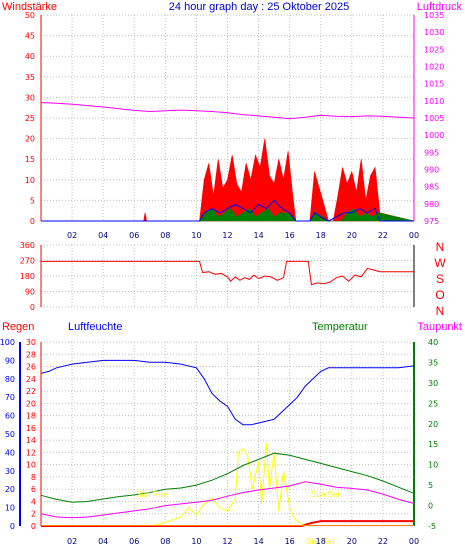 The height and width of the screenshot is (555, 465). I want to click on temperatur-series, so click(227, 477).